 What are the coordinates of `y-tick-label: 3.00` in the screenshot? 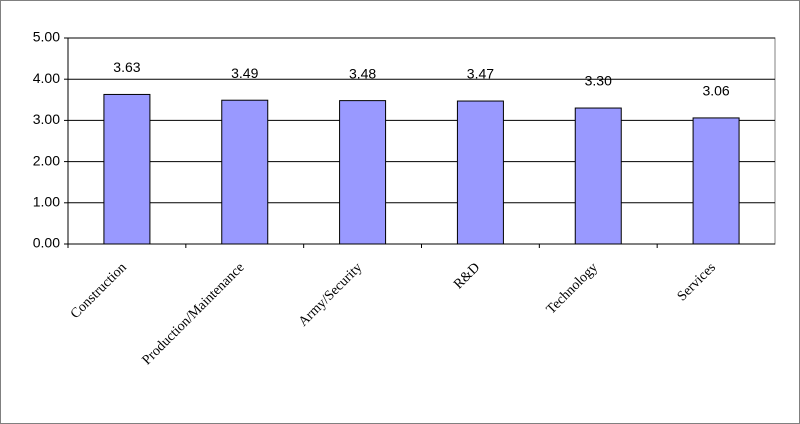 It's located at (46, 119).